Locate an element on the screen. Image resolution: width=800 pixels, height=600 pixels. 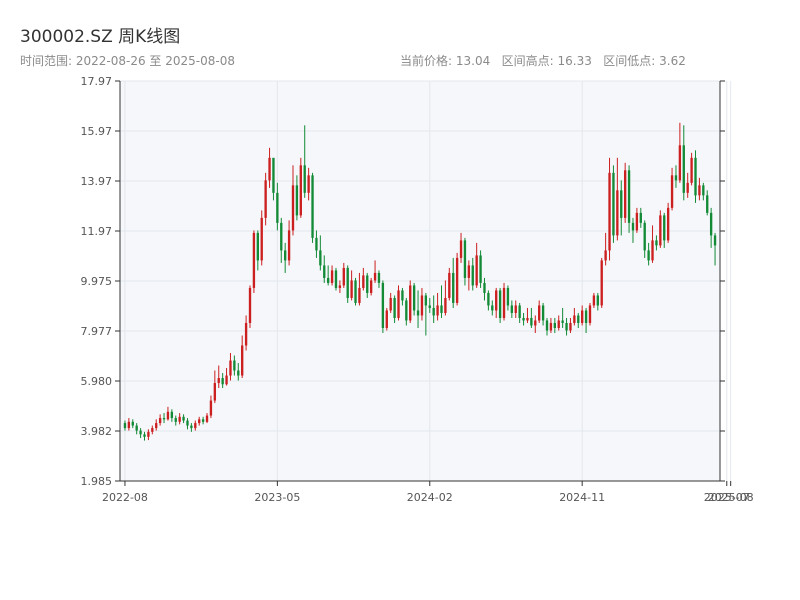
y-tick-label: 3.982 is located at coordinates (97, 431).